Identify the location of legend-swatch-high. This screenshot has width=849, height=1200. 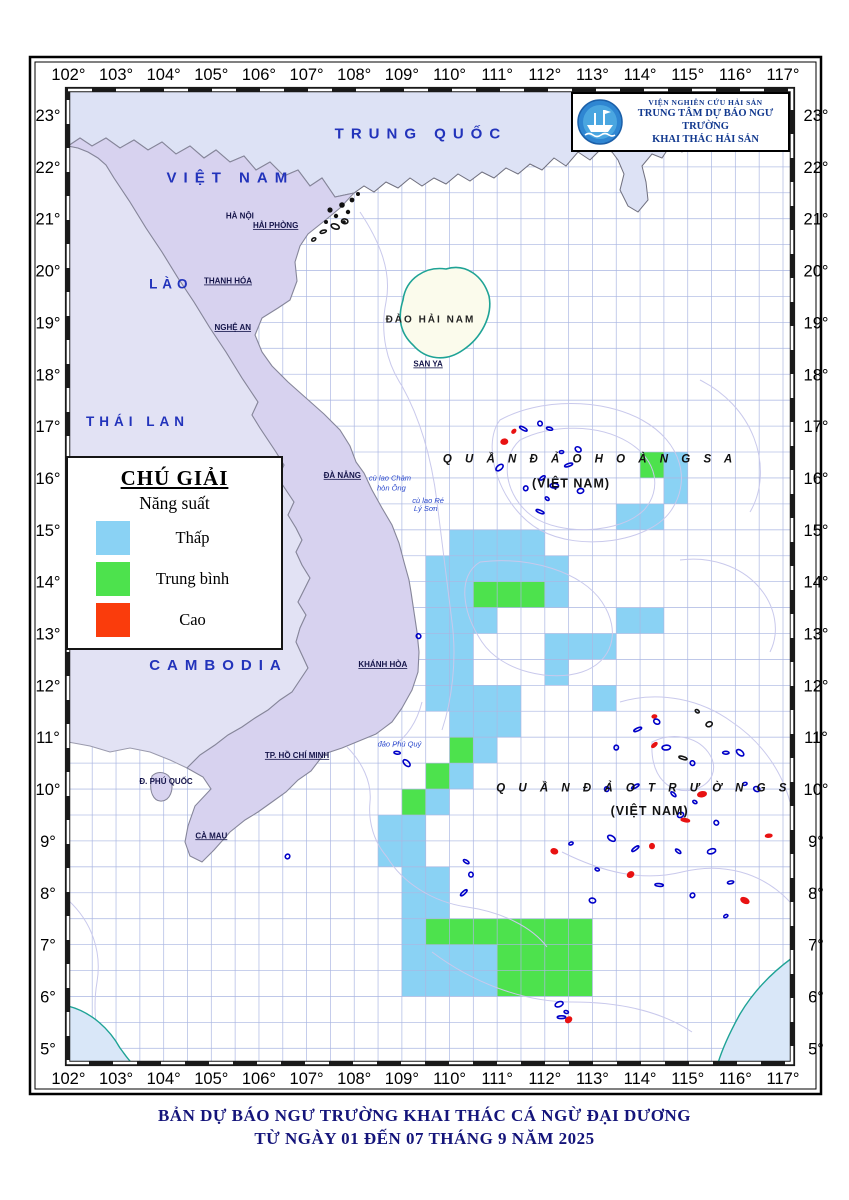
(113, 620).